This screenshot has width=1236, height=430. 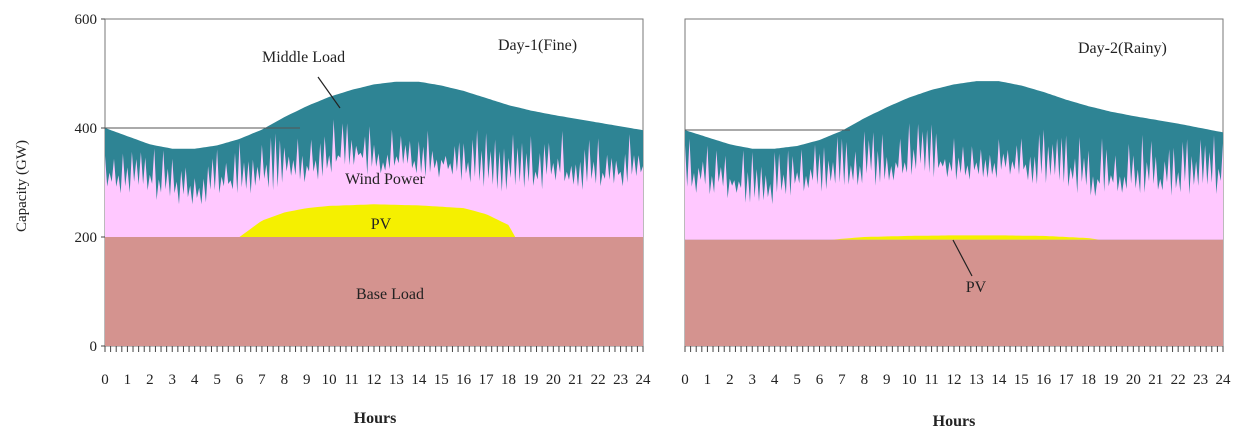 What do you see at coordinates (86, 20) in the screenshot?
I see `y-tick-label: 600` at bounding box center [86, 20].